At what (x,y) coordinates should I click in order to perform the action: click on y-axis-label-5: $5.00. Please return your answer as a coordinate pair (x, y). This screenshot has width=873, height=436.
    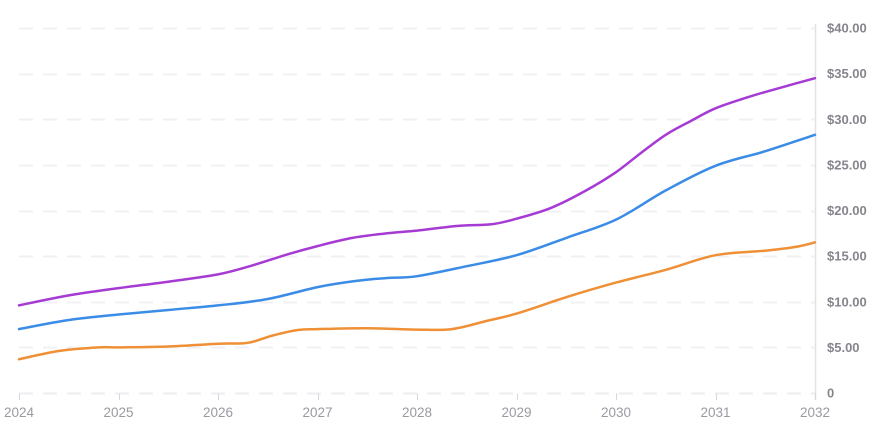
    Looking at the image, I should click on (843, 347).